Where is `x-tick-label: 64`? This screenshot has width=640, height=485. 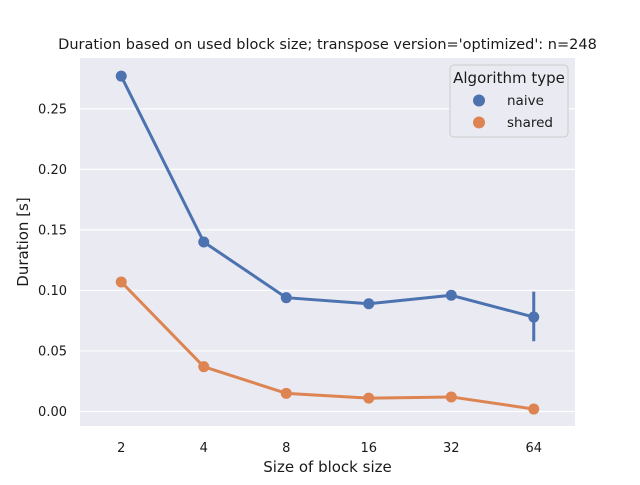 x-tick-label: 64 is located at coordinates (533, 448).